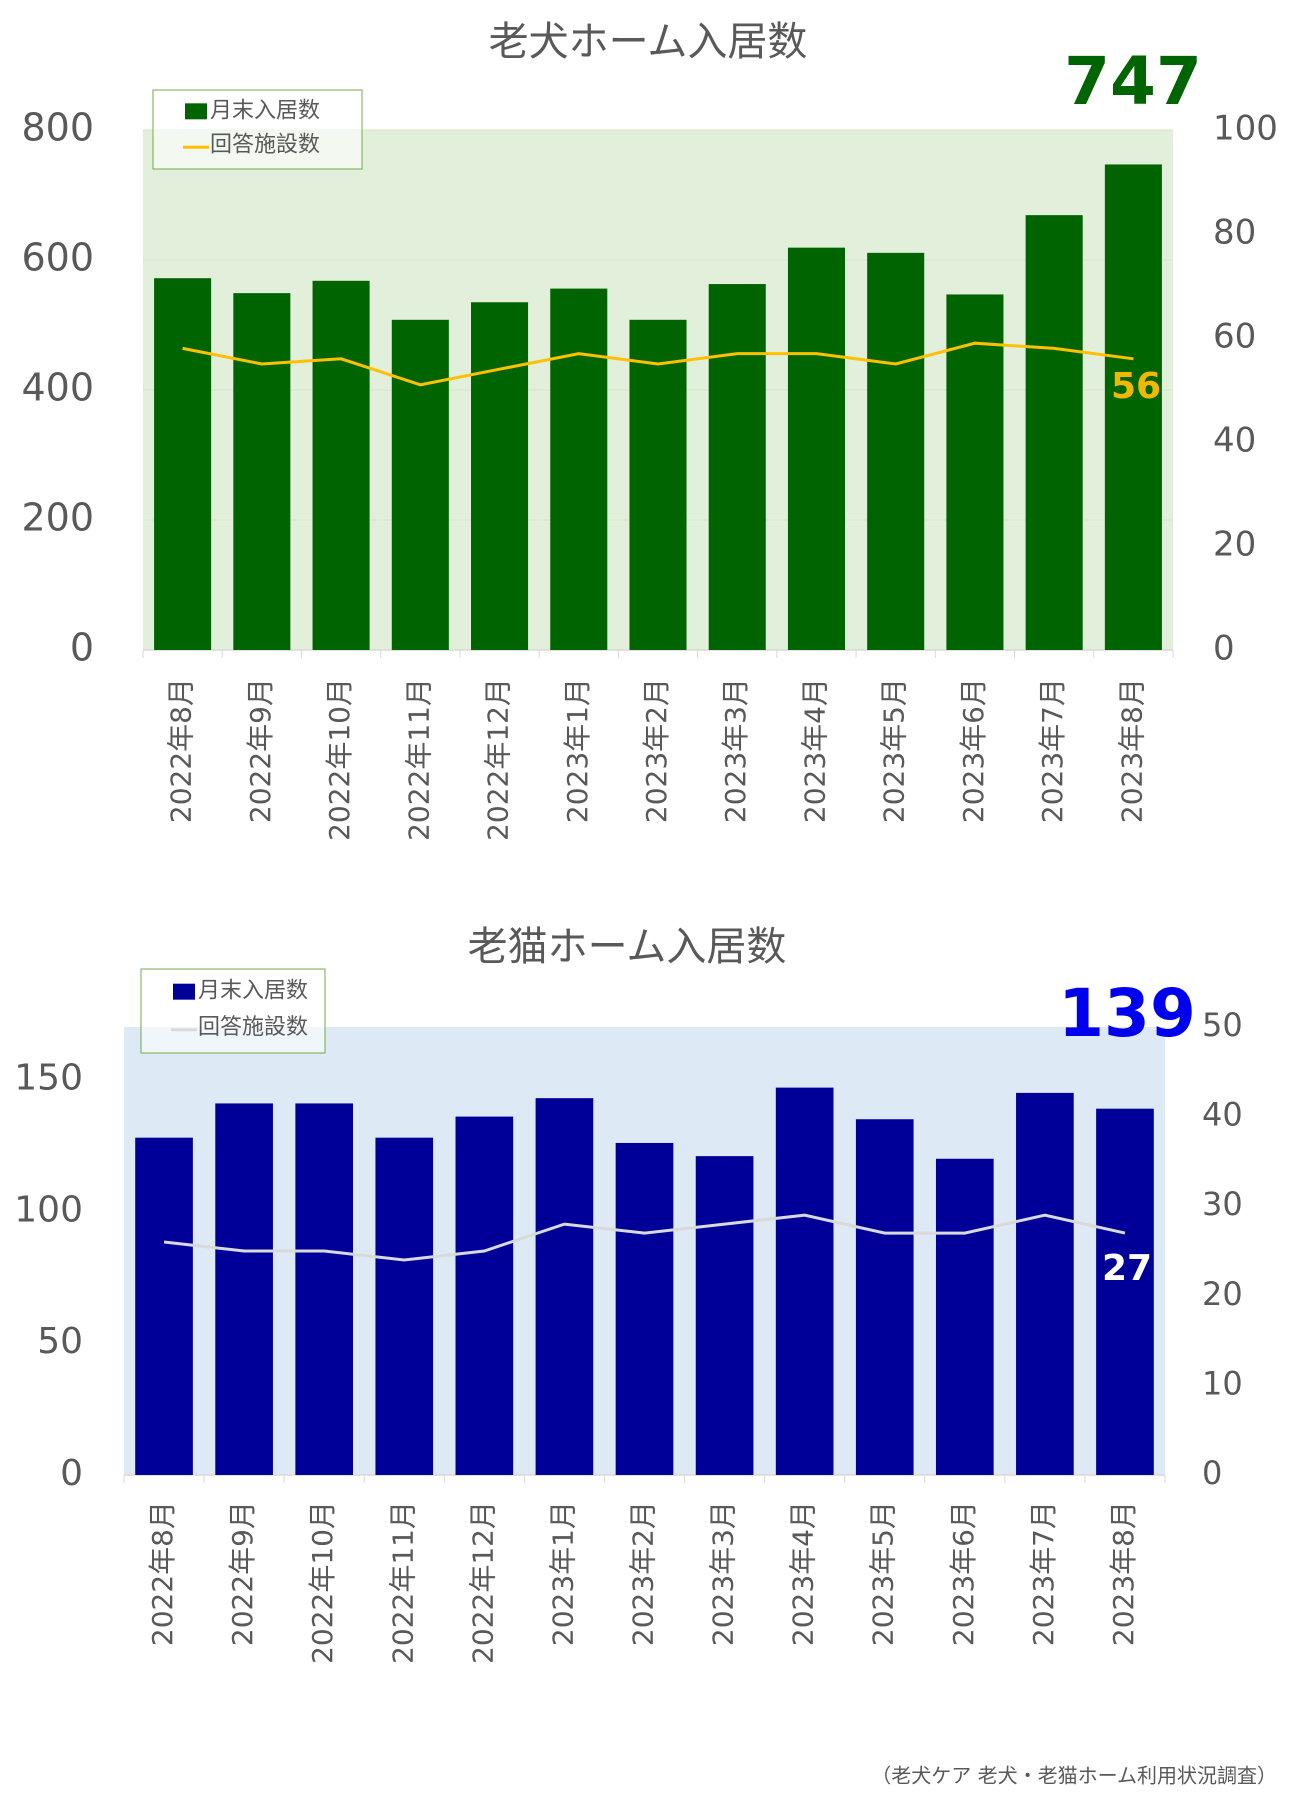 The height and width of the screenshot is (1815, 1300). I want to click on y-tick-label: 200, so click(57, 518).